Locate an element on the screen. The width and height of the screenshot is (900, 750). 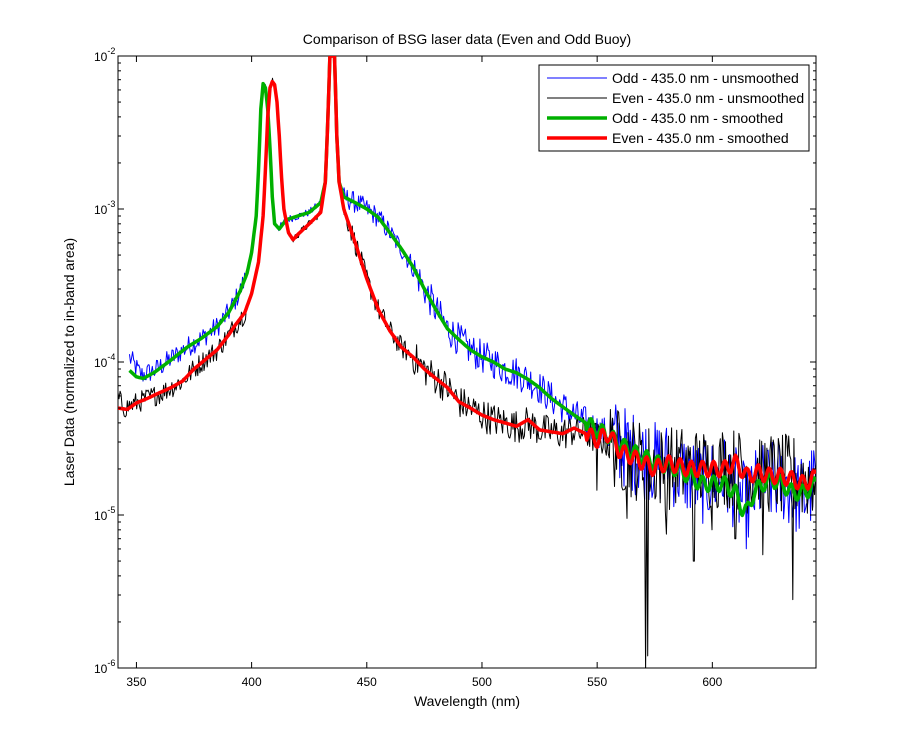
y-tick-label: 10⁻² is located at coordinates (104, 55).